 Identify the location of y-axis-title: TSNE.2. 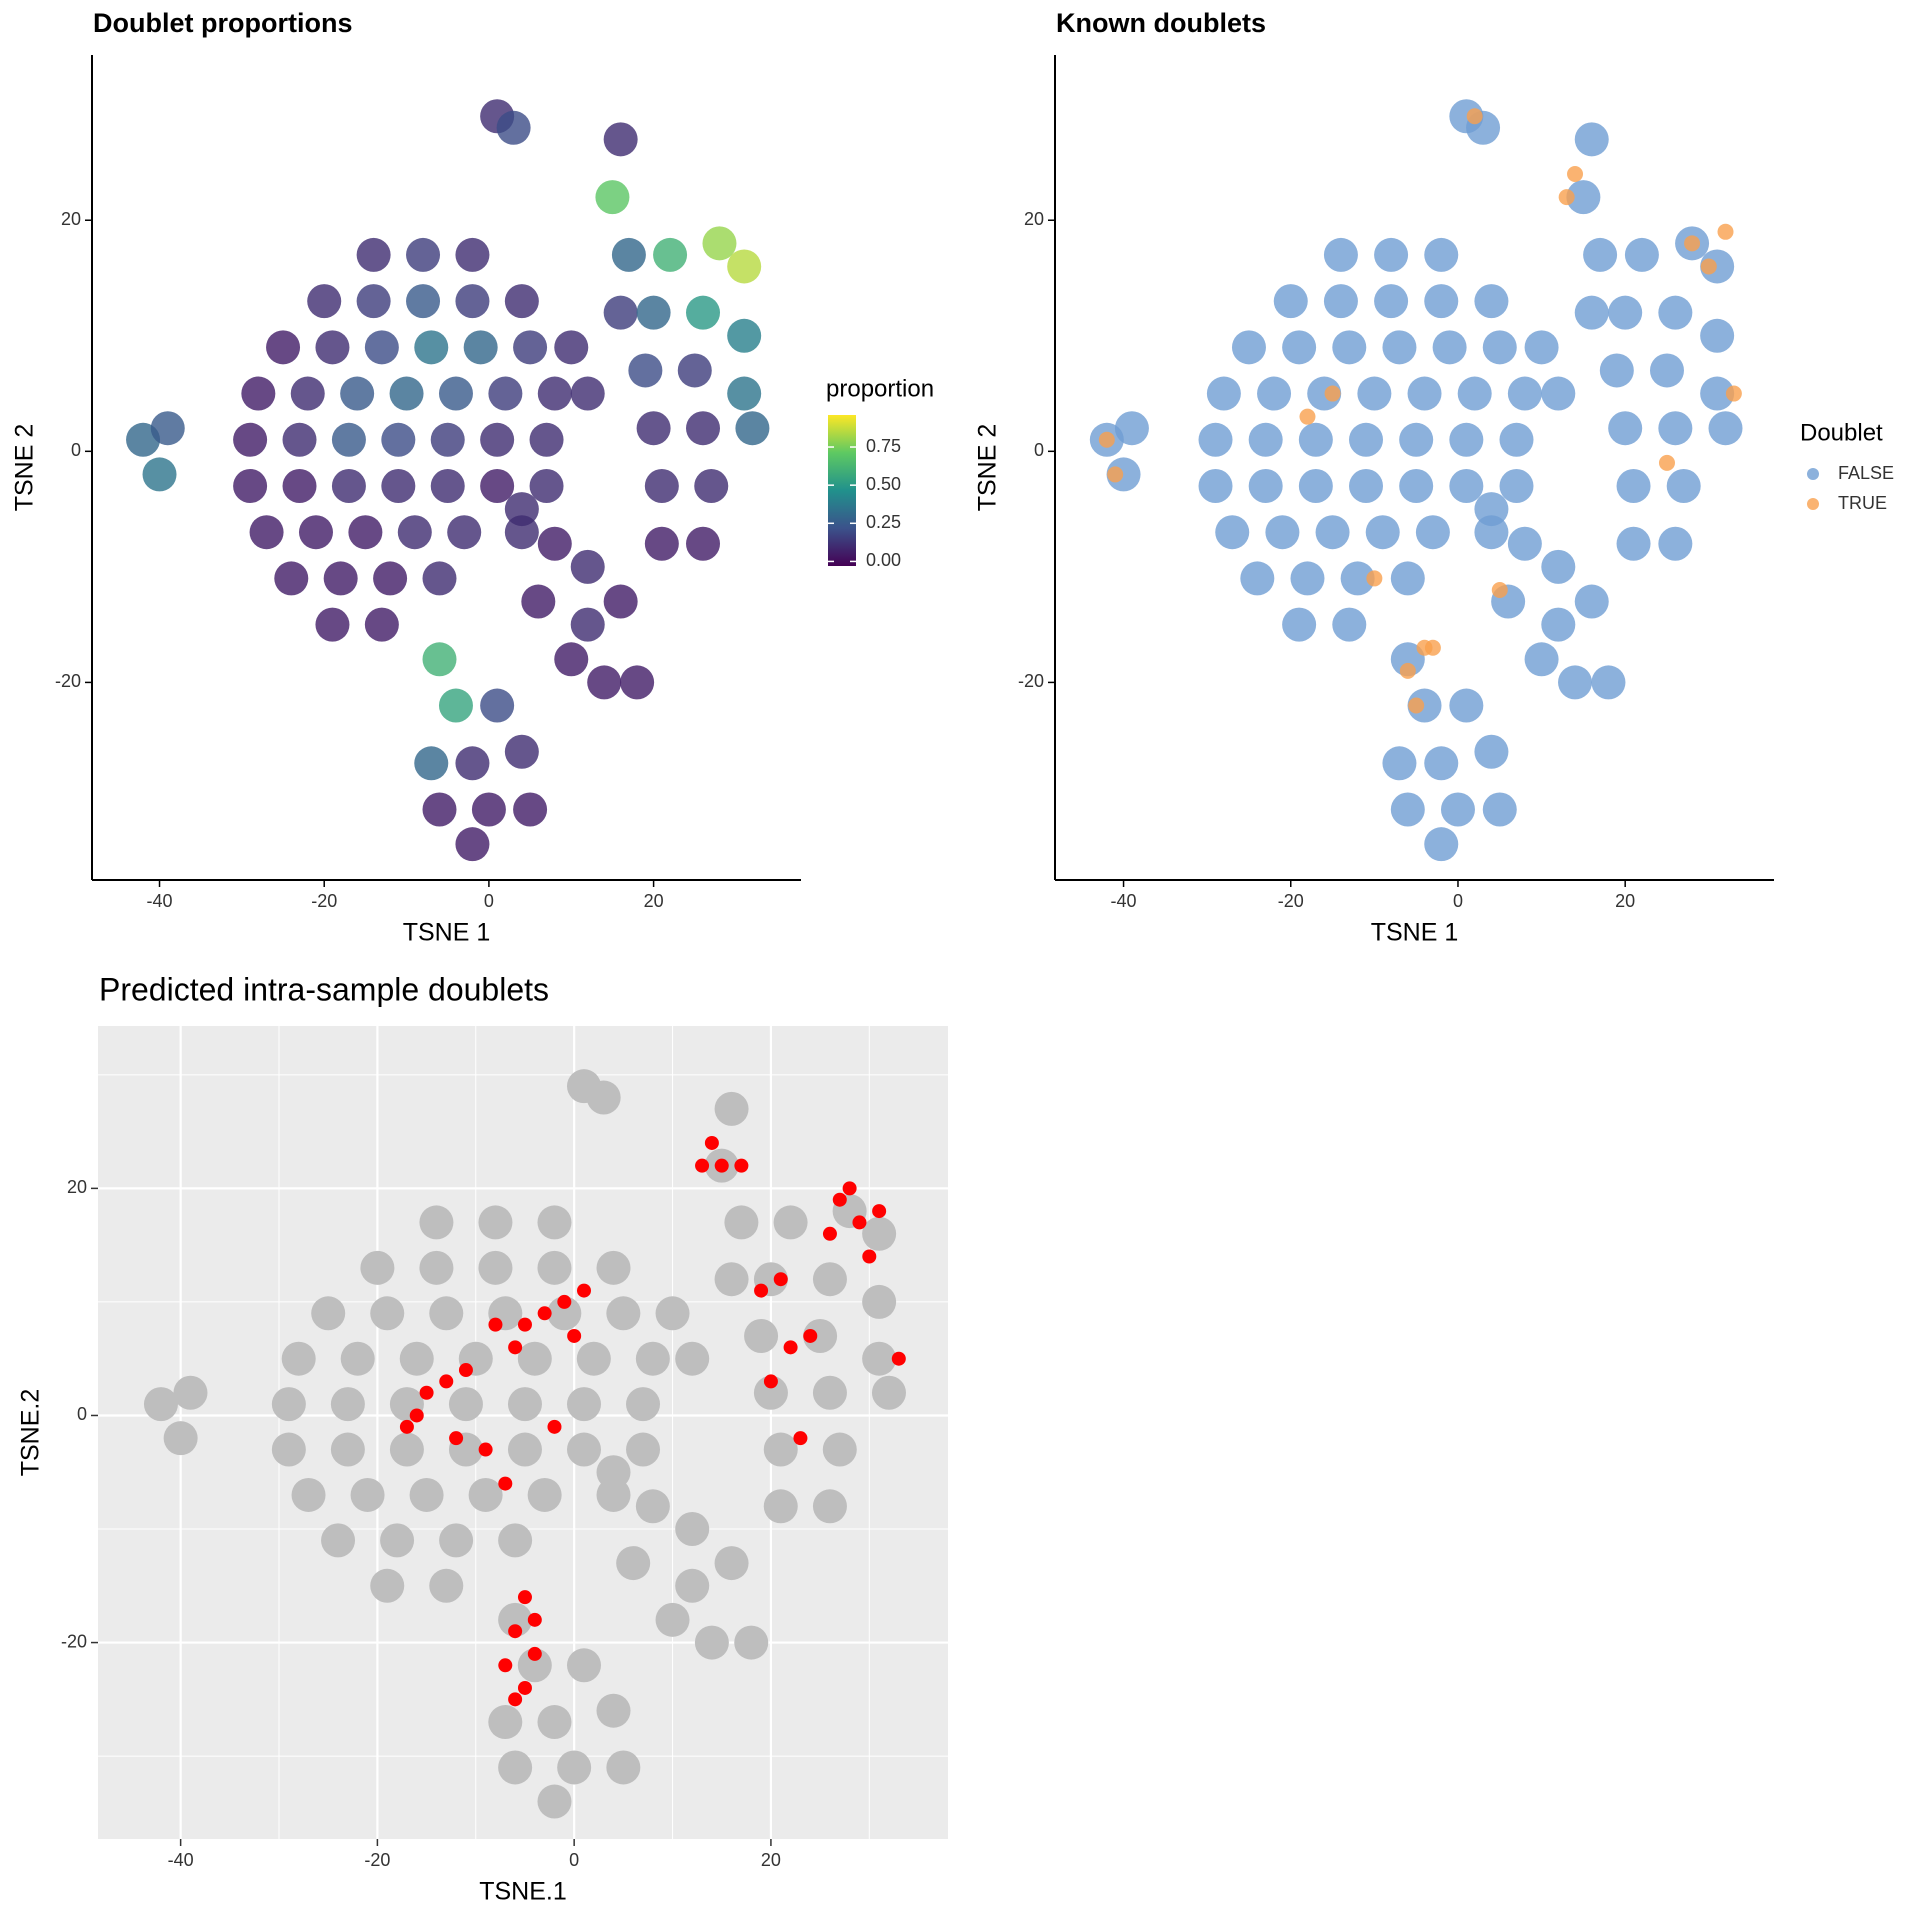
(31, 1433).